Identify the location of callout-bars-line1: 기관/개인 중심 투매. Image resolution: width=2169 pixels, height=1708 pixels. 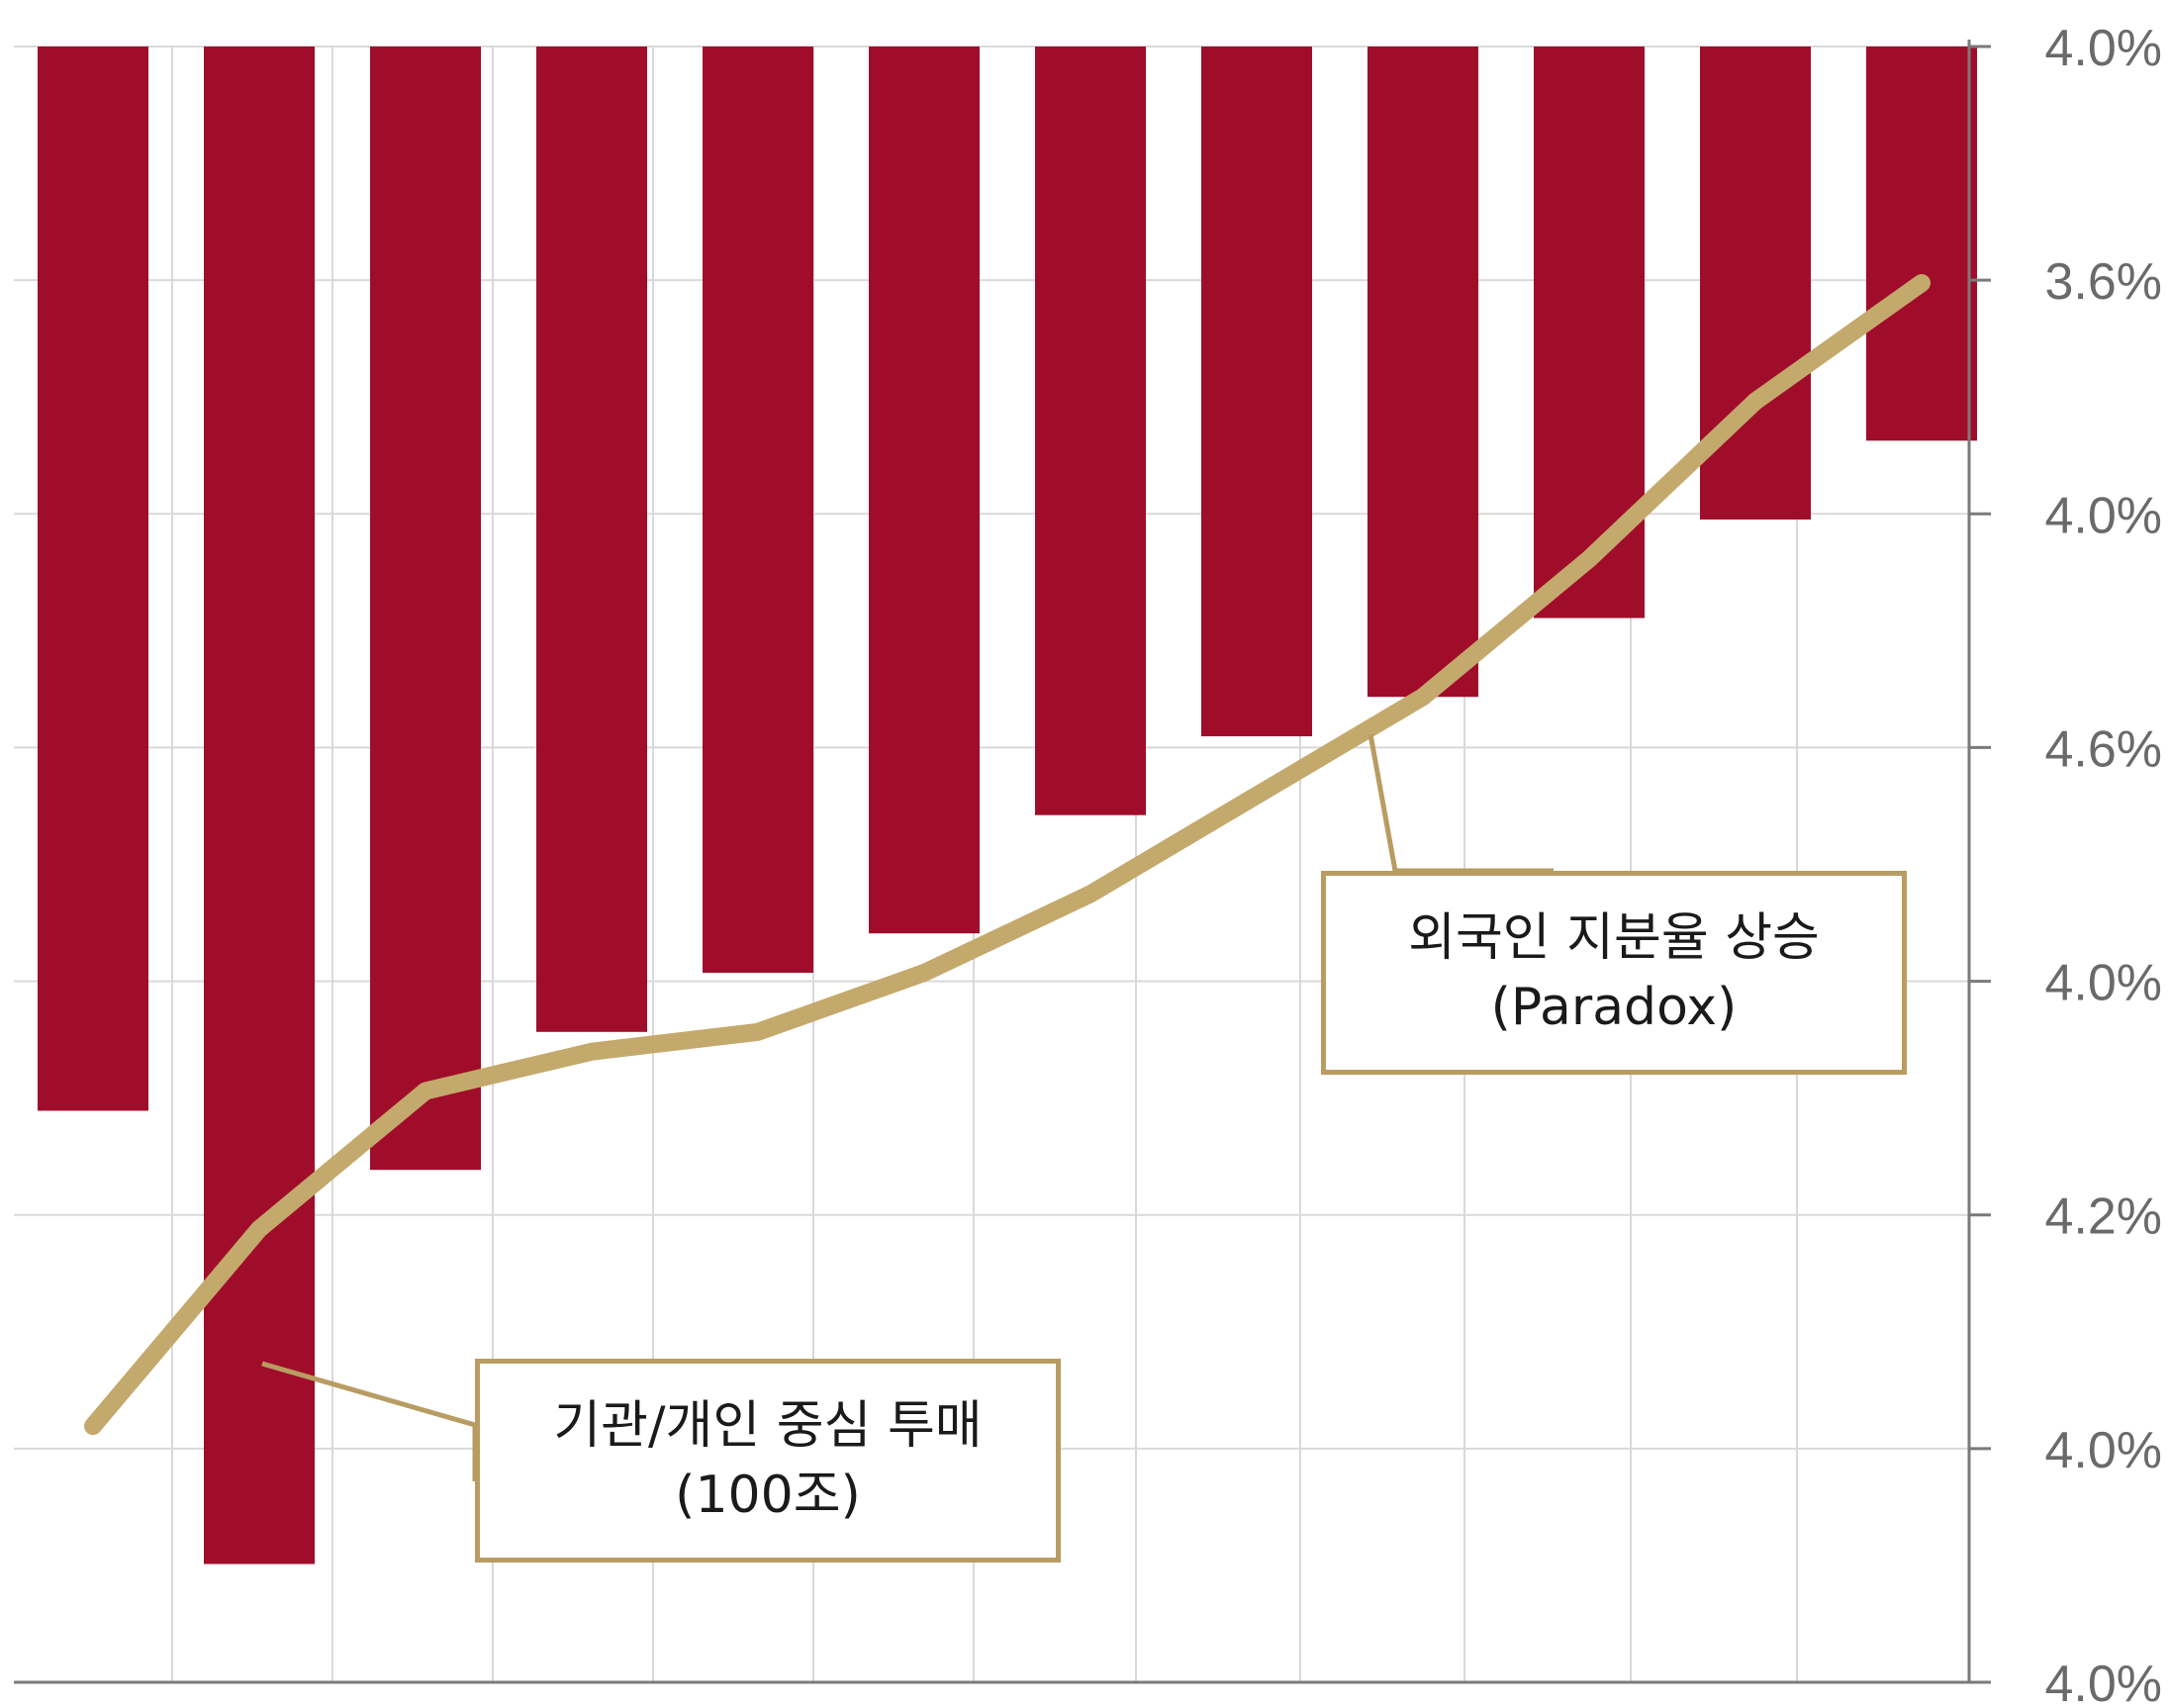
(768, 1425).